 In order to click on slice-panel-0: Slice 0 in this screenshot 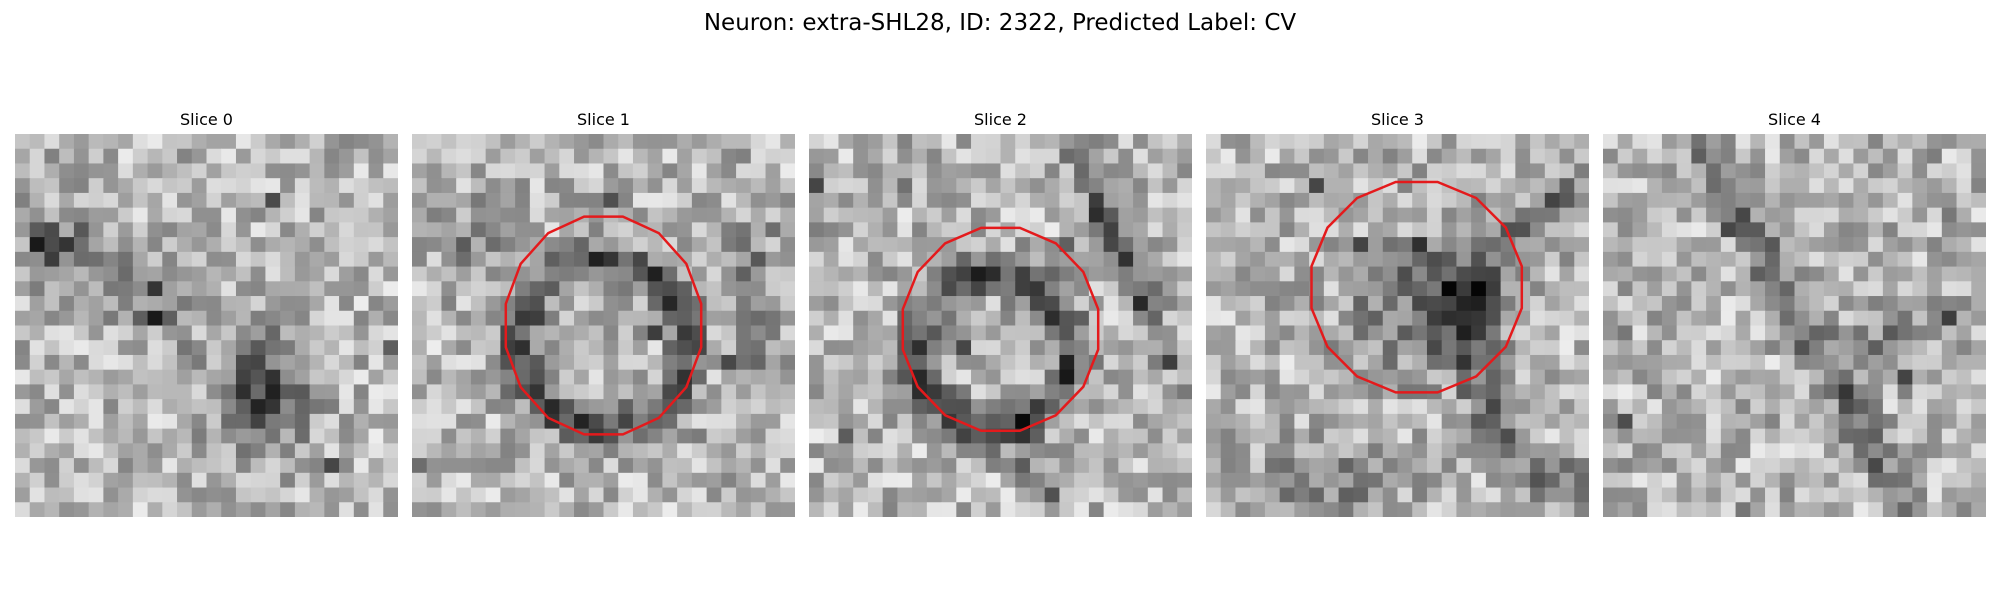, I will do `click(206, 313)`.